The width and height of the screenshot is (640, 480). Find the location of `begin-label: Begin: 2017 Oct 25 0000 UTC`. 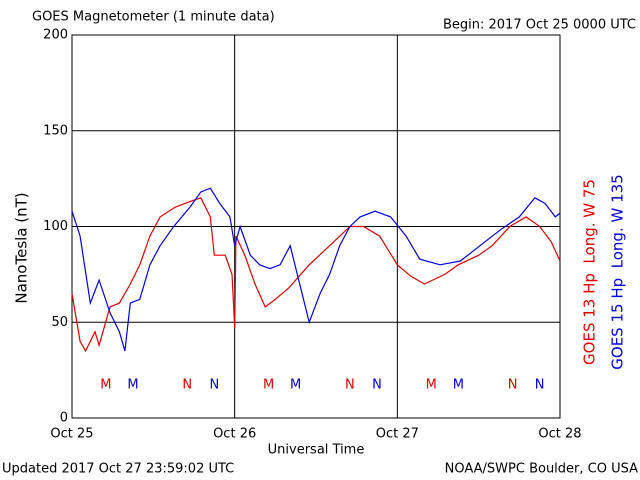

begin-label: Begin: 2017 Oct 25 0000 UTC is located at coordinates (539, 25).